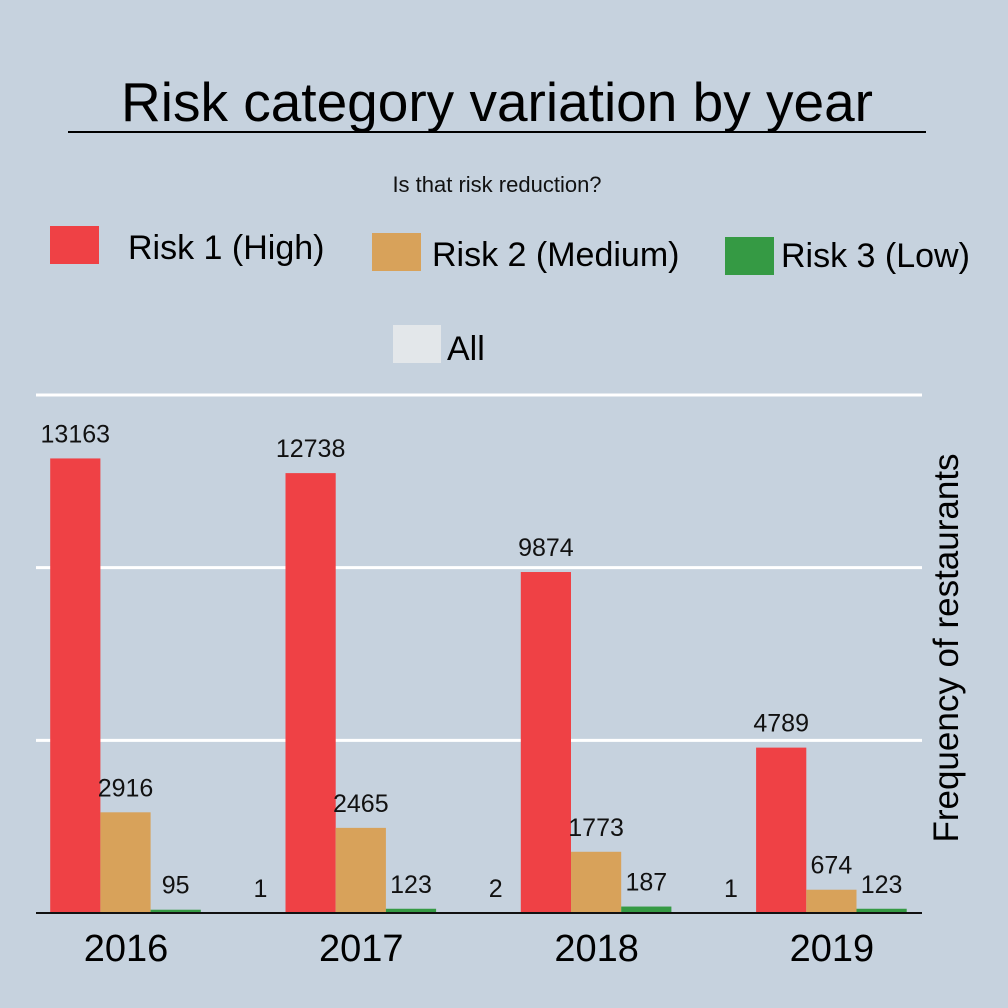  Describe the element at coordinates (74, 245) in the screenshot. I see `legend-swatch-risk1` at that location.